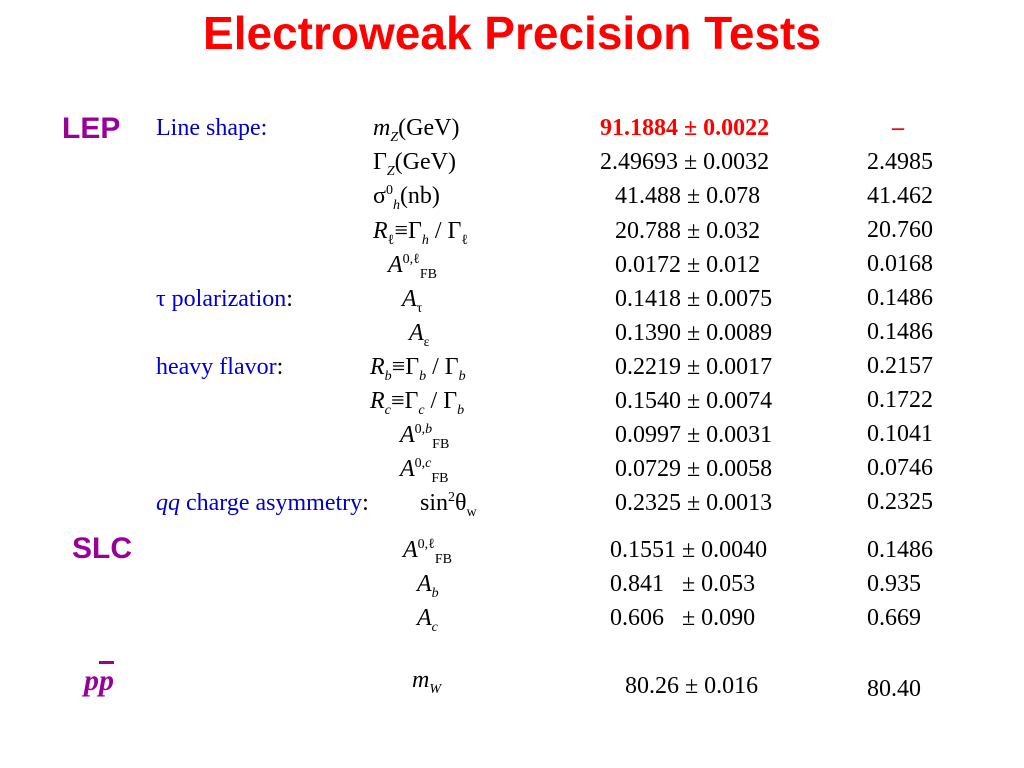 This screenshot has width=1024, height=768. I want to click on fit-value: –, so click(898, 128).